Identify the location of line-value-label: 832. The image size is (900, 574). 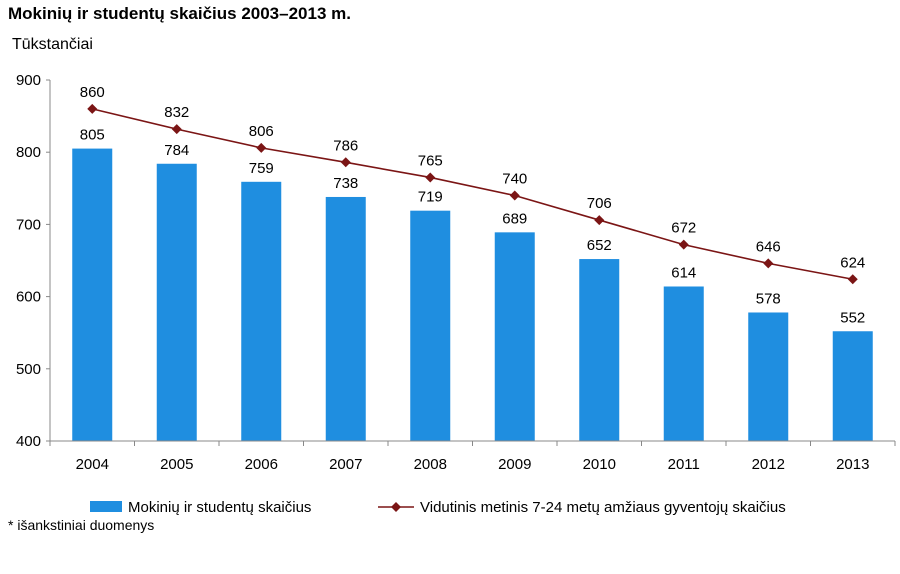
(176, 112).